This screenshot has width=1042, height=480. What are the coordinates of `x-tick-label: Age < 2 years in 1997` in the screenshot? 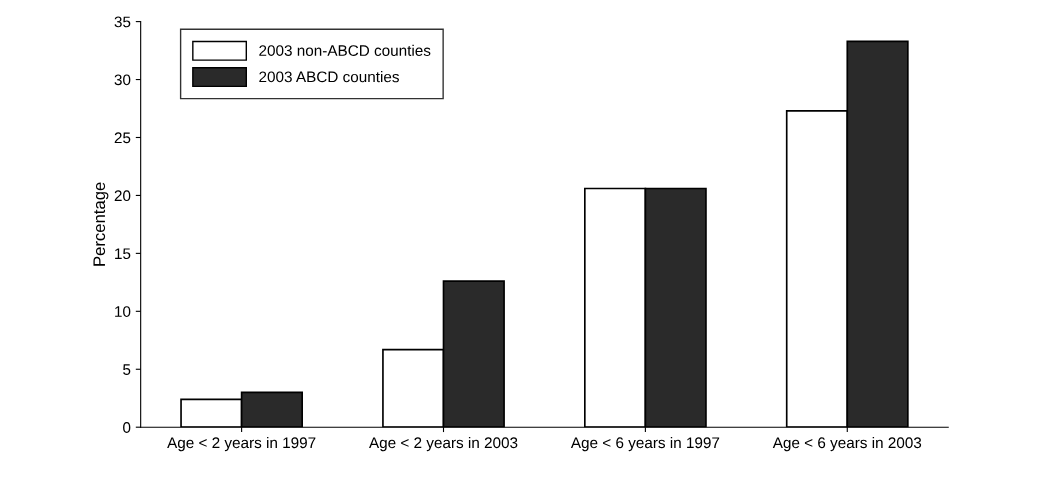 It's located at (241, 444).